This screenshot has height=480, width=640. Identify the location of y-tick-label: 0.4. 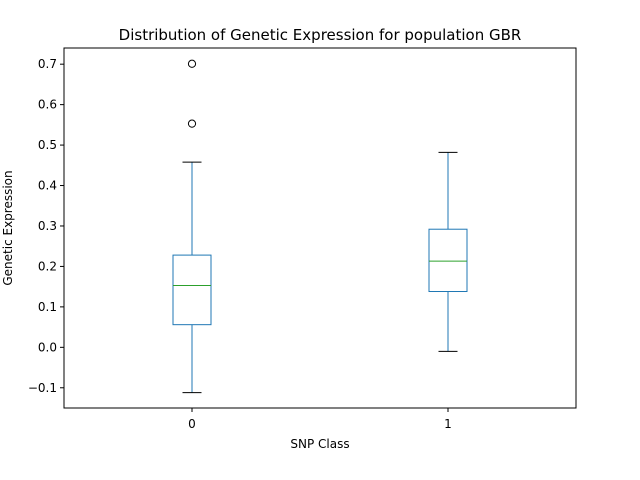
(47, 186).